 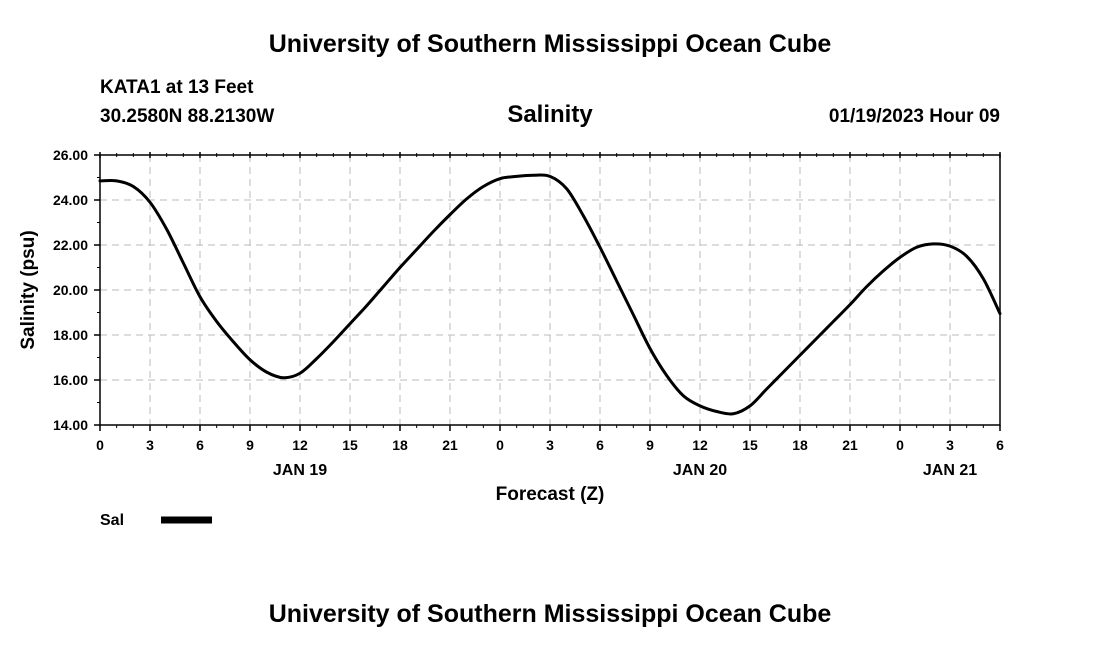 What do you see at coordinates (914, 116) in the screenshot?
I see `forecast-timestamp: 01/19/2023 Hour 09` at bounding box center [914, 116].